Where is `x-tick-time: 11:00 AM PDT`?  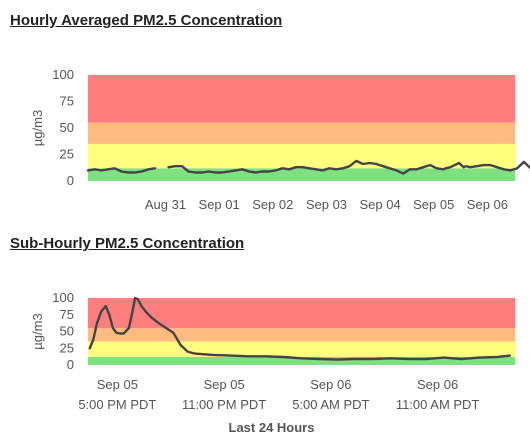
x-tick-time: 11:00 AM PDT is located at coordinates (438, 404).